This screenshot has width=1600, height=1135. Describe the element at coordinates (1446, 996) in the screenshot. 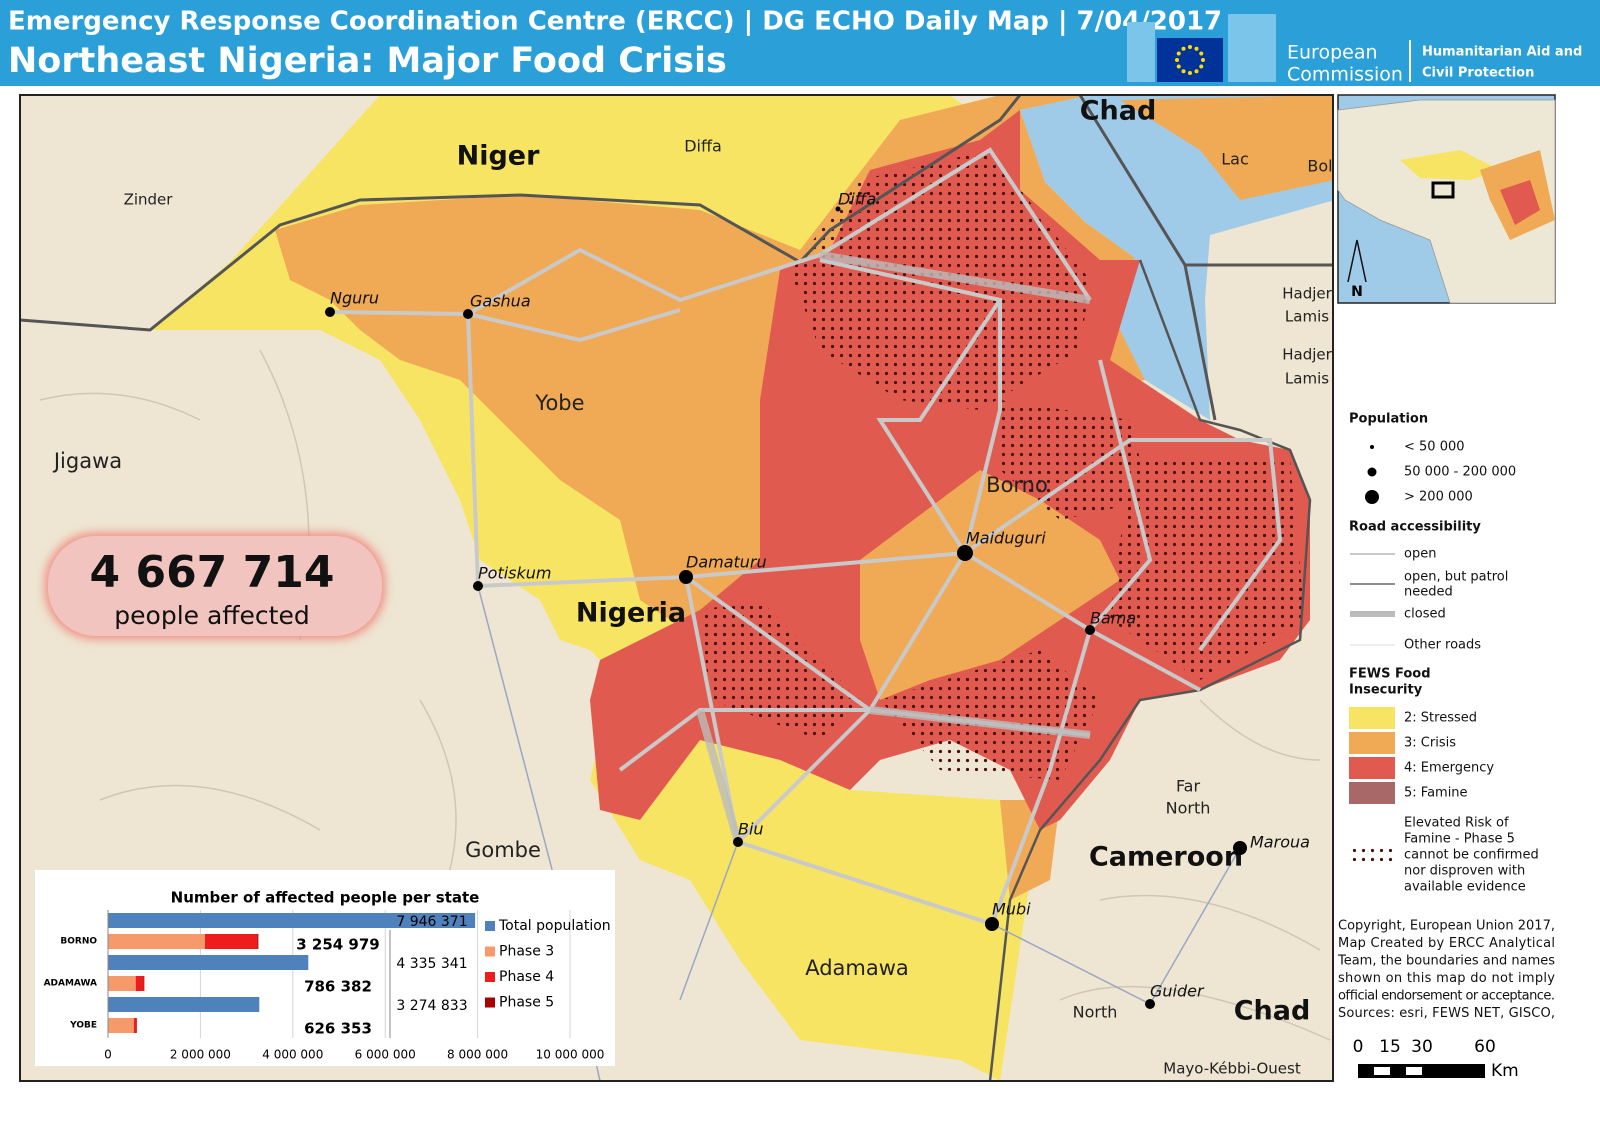

I see `copyright-line: official endorsement or acceptance.` at that location.